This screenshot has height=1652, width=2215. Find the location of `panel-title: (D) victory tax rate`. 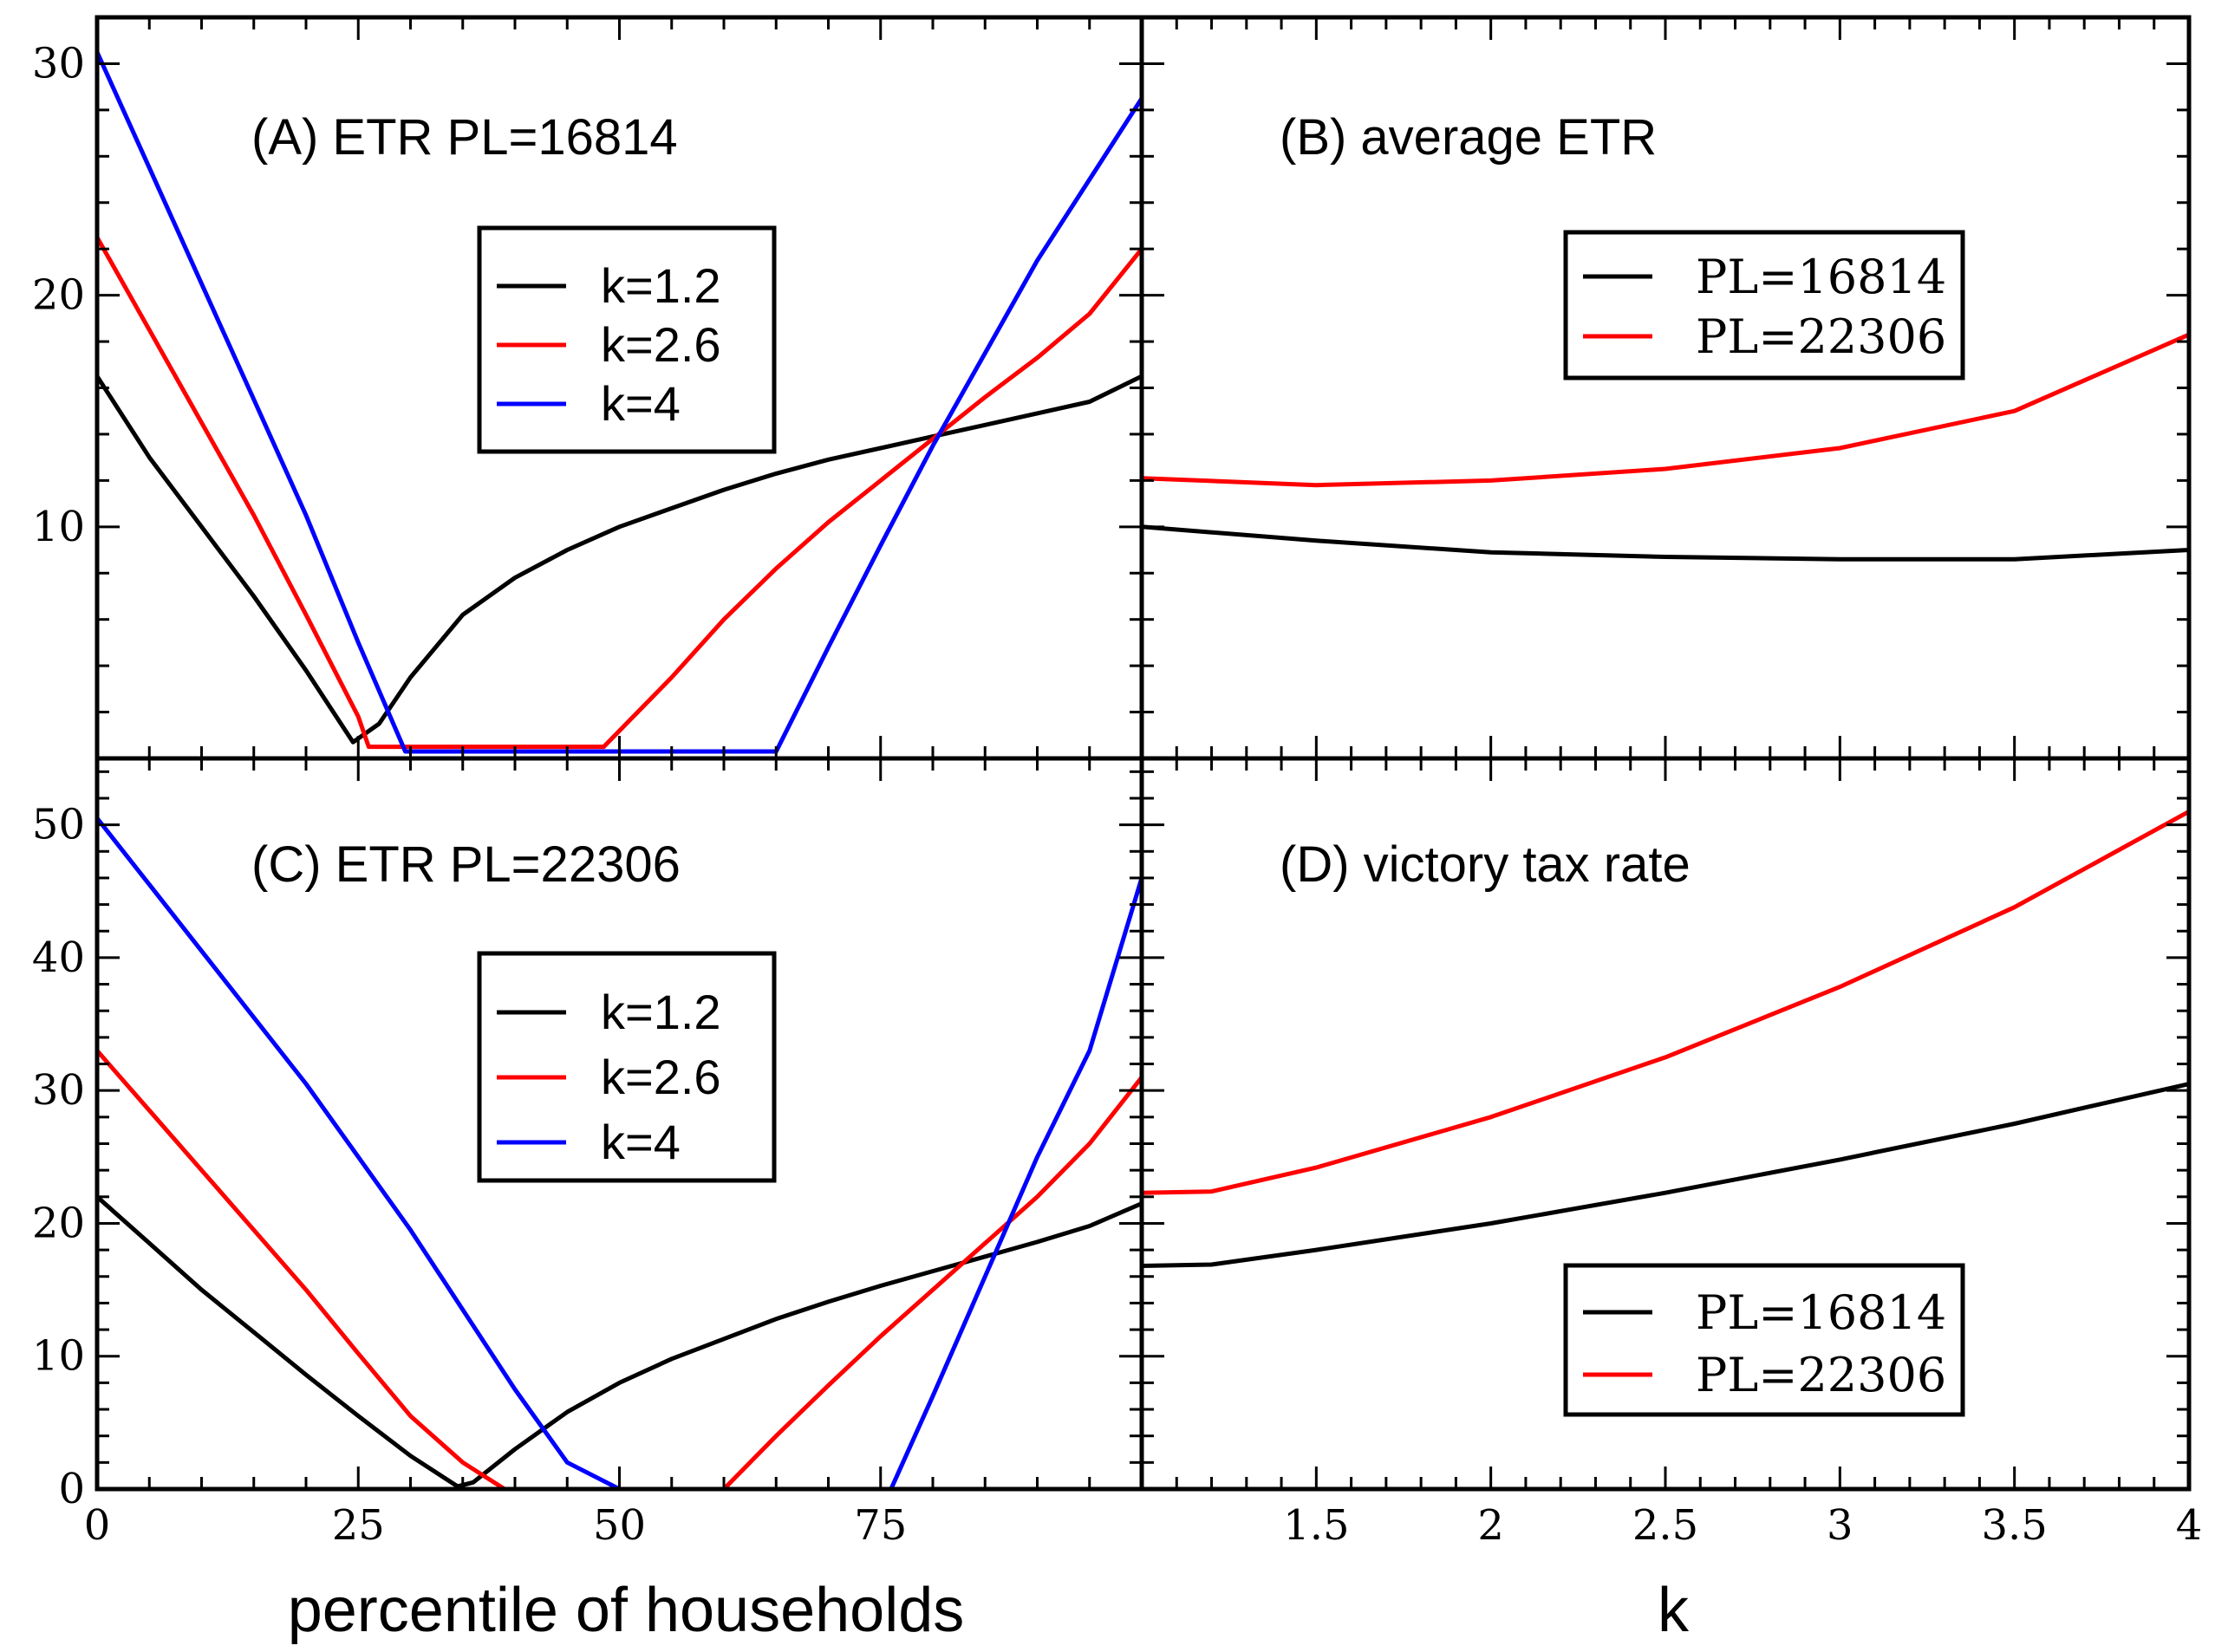

panel-title: (D) victory tax rate is located at coordinates (1485, 864).